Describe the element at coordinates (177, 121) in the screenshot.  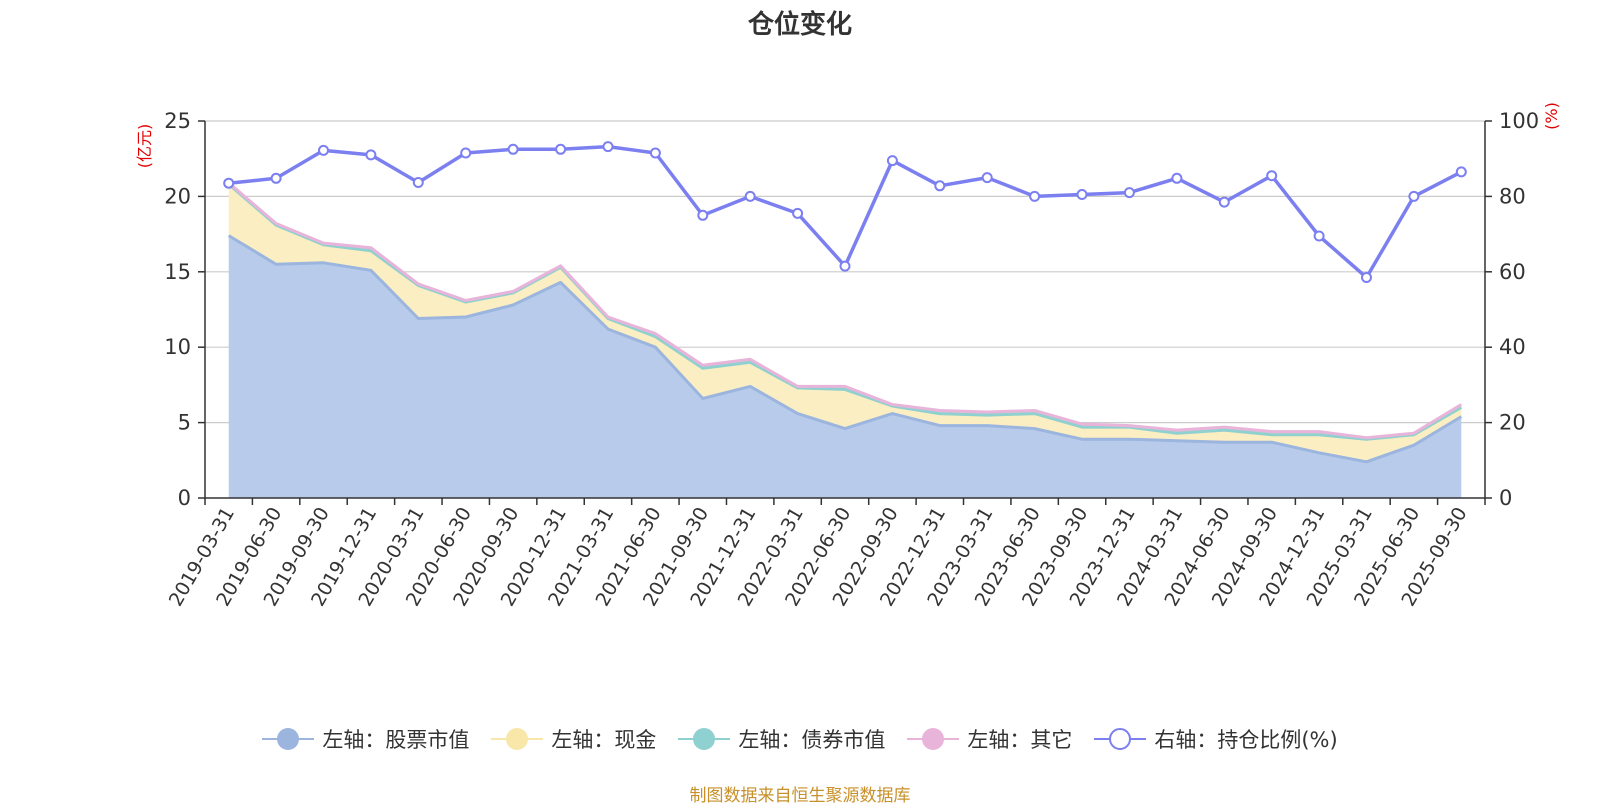
I see `left-tick-label: 25` at that location.